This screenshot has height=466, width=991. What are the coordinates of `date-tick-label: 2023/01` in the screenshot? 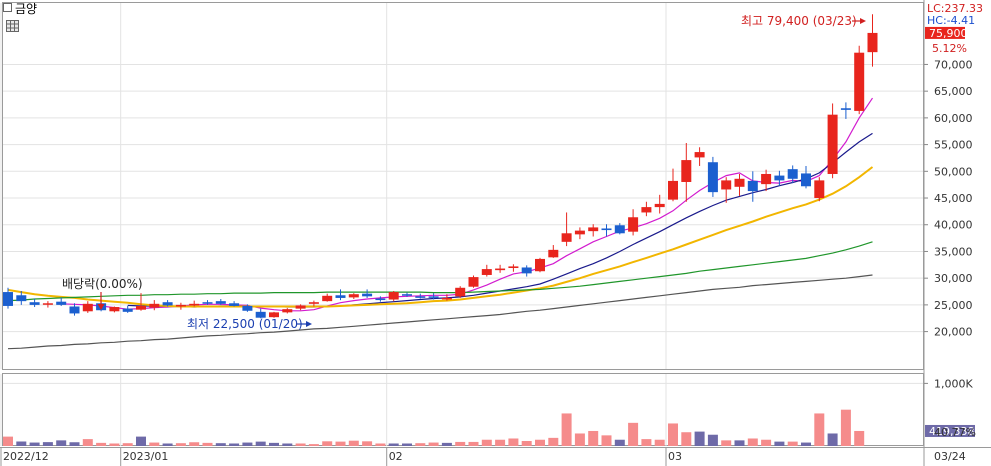 It's located at (146, 456).